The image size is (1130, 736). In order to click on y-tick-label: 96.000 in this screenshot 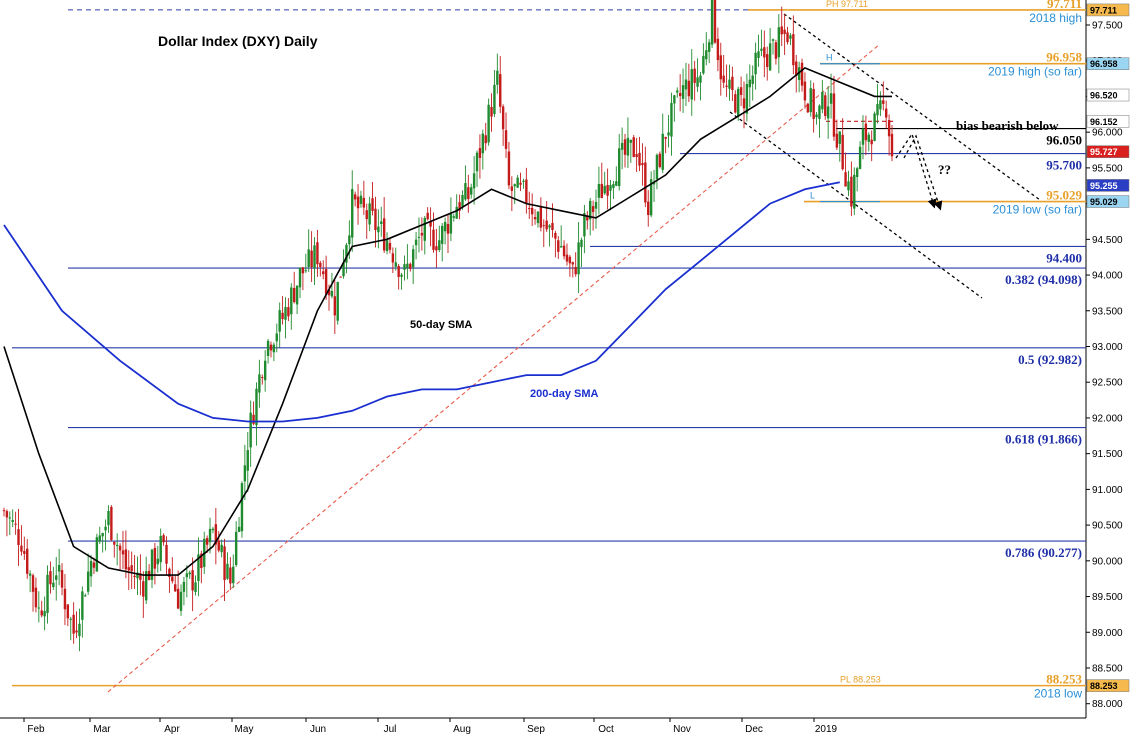, I will do `click(1107, 133)`.